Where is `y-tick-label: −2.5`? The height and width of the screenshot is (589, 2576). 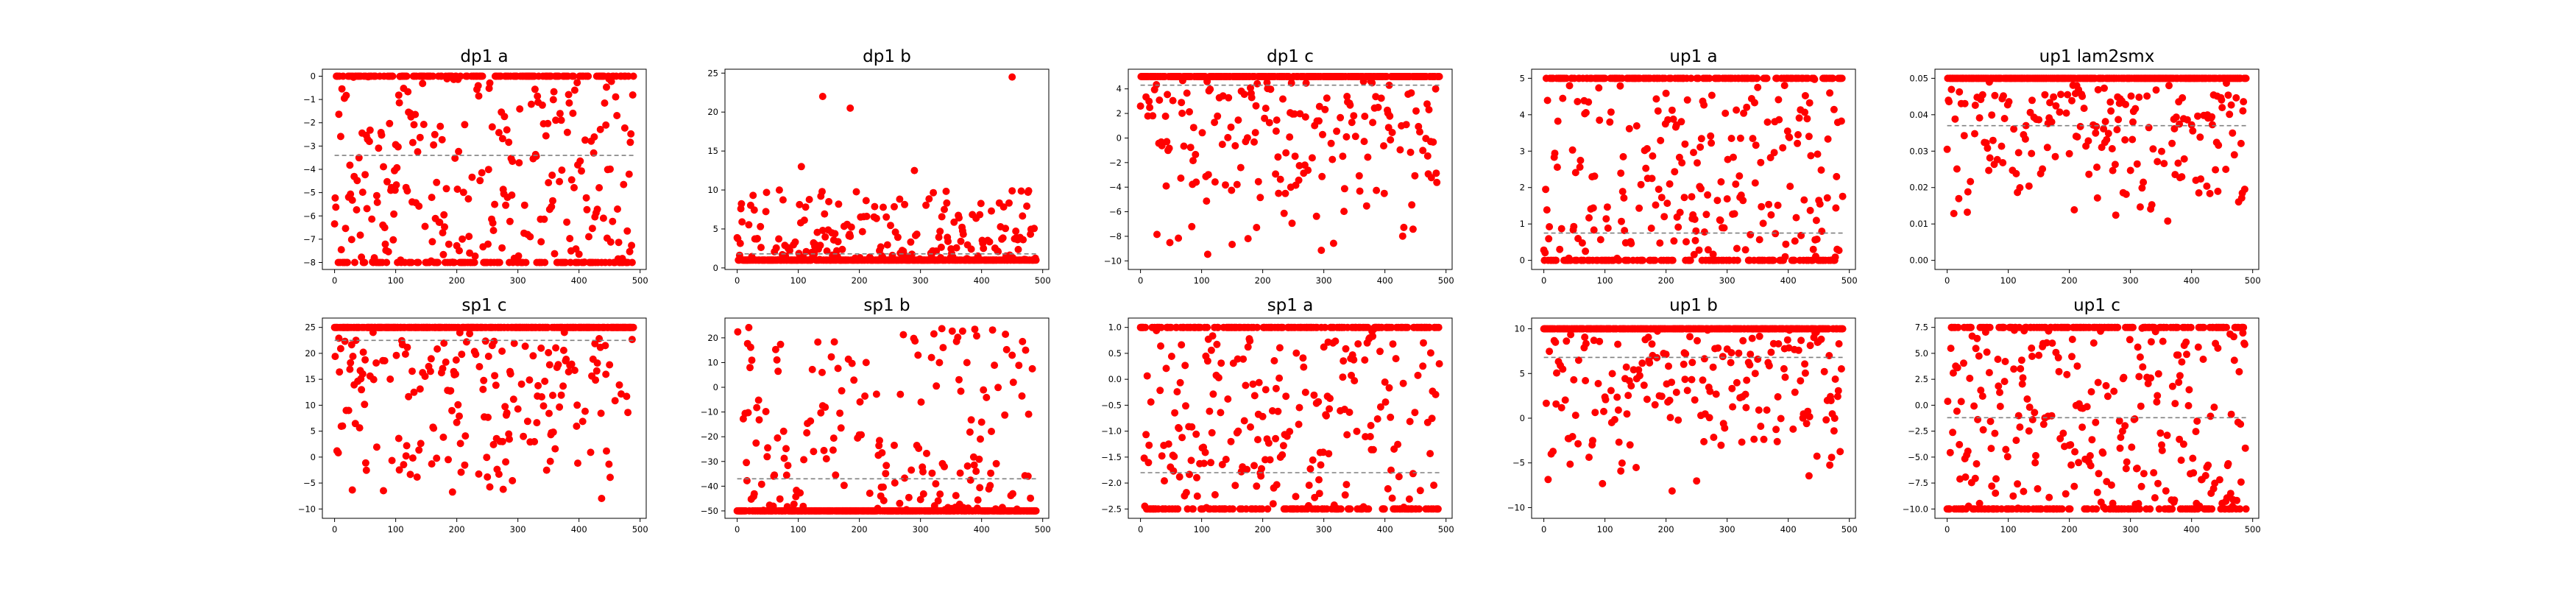
y-tick-label: −2.5 is located at coordinates (1111, 509).